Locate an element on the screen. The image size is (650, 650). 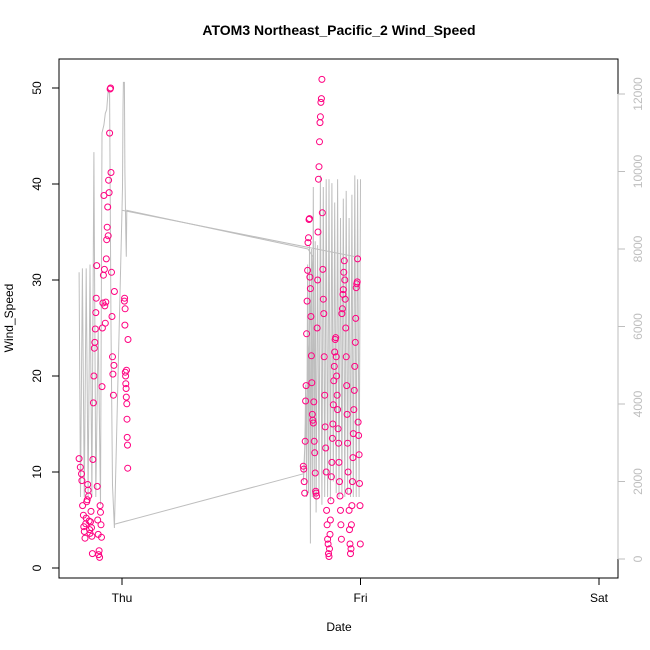
chart-title: ATOM3 Northeast_Pacific_2 Wind_Speed is located at coordinates (338, 30).